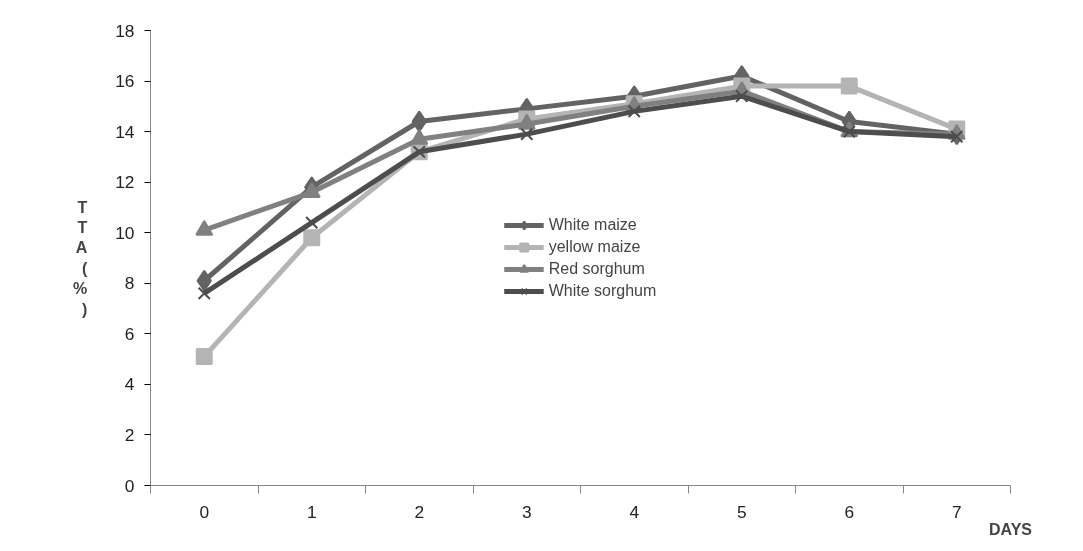  Describe the element at coordinates (311, 511) in the screenshot. I see `x-tick-label: 1` at that location.